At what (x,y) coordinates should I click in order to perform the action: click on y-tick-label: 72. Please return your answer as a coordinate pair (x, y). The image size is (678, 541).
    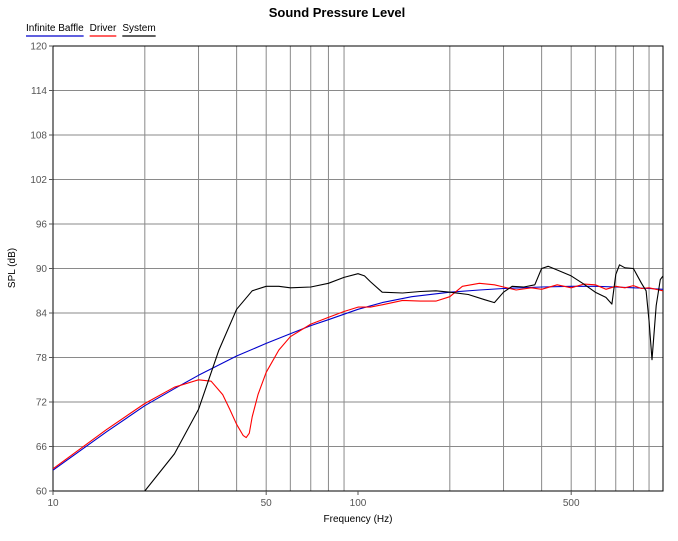
    Looking at the image, I should click on (42, 403).